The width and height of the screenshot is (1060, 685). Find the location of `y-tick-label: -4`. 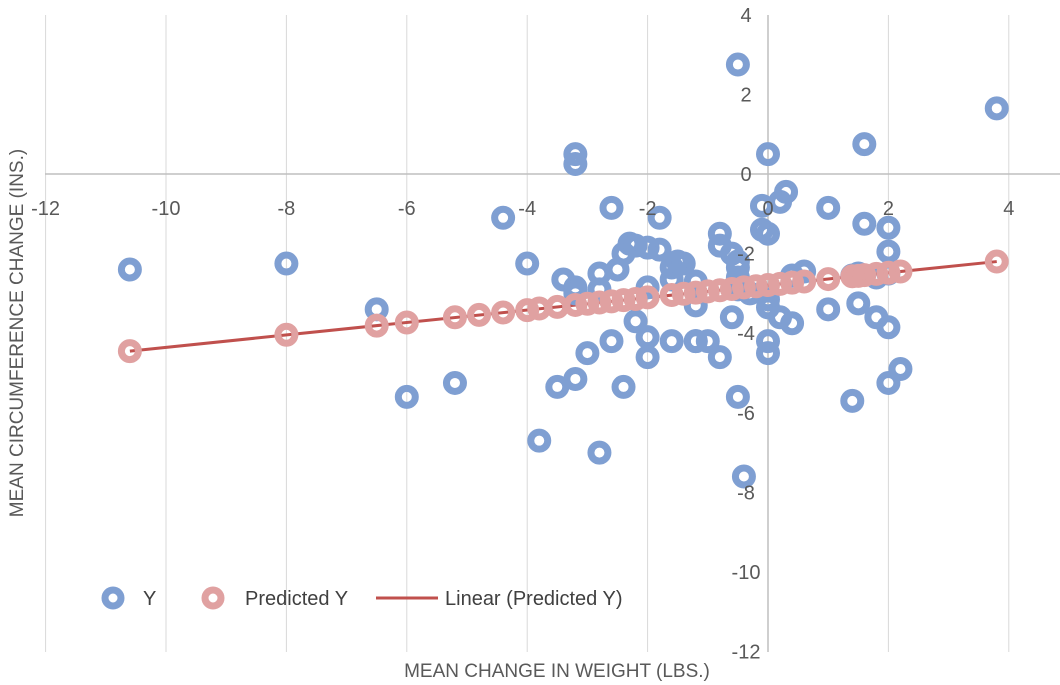

y-tick-label: -4 is located at coordinates (746, 334).